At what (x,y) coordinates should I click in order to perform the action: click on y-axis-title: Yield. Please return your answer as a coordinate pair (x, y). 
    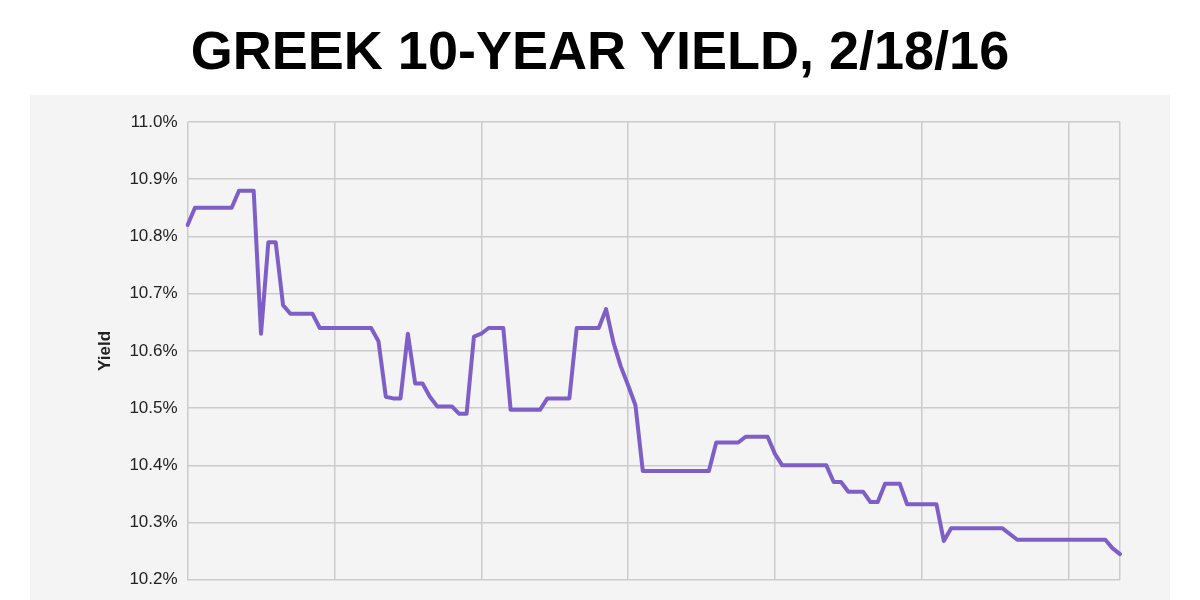
    Looking at the image, I should click on (104, 350).